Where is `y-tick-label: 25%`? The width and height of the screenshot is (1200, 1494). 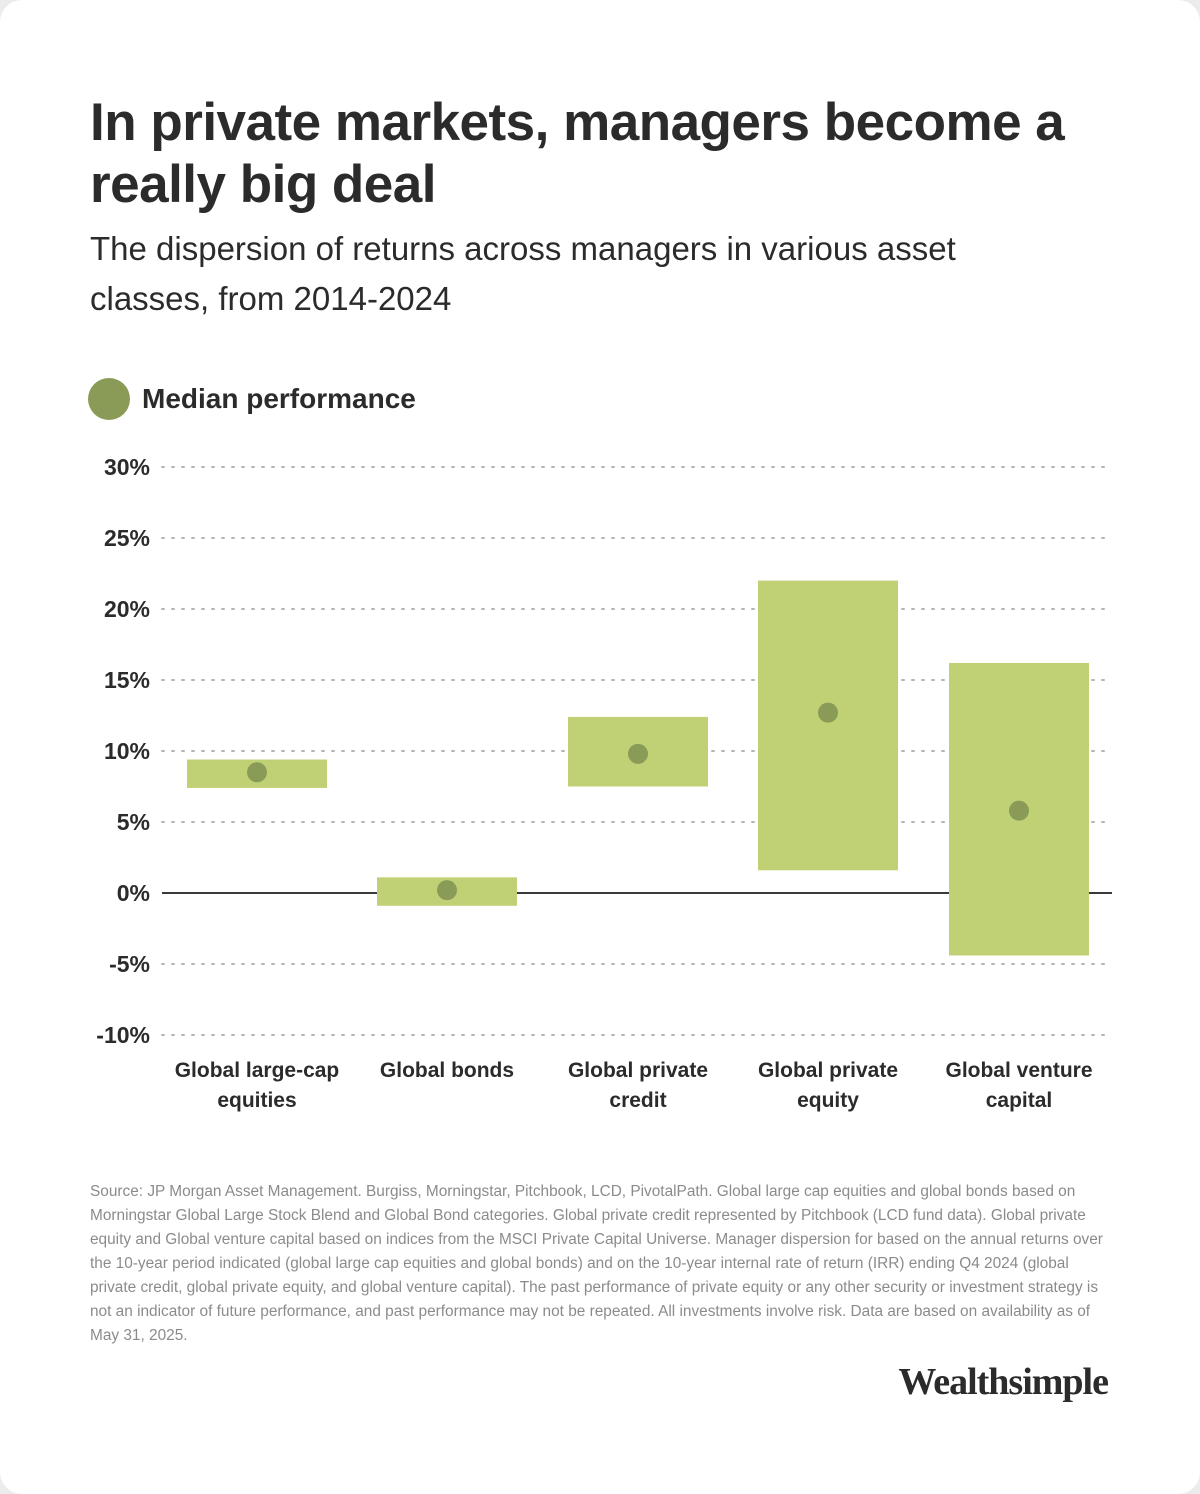
y-tick-label: 25% is located at coordinates (127, 538).